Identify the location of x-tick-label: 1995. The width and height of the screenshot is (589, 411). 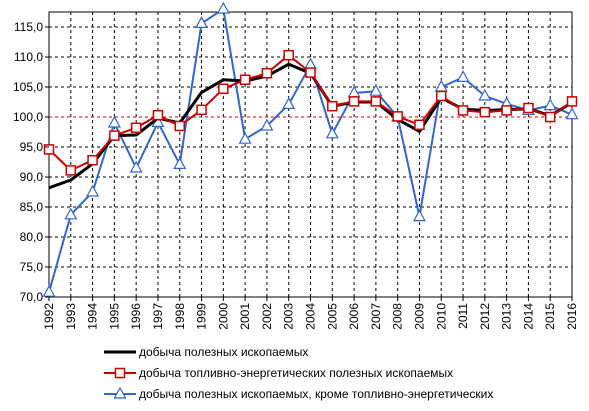
(114, 316).